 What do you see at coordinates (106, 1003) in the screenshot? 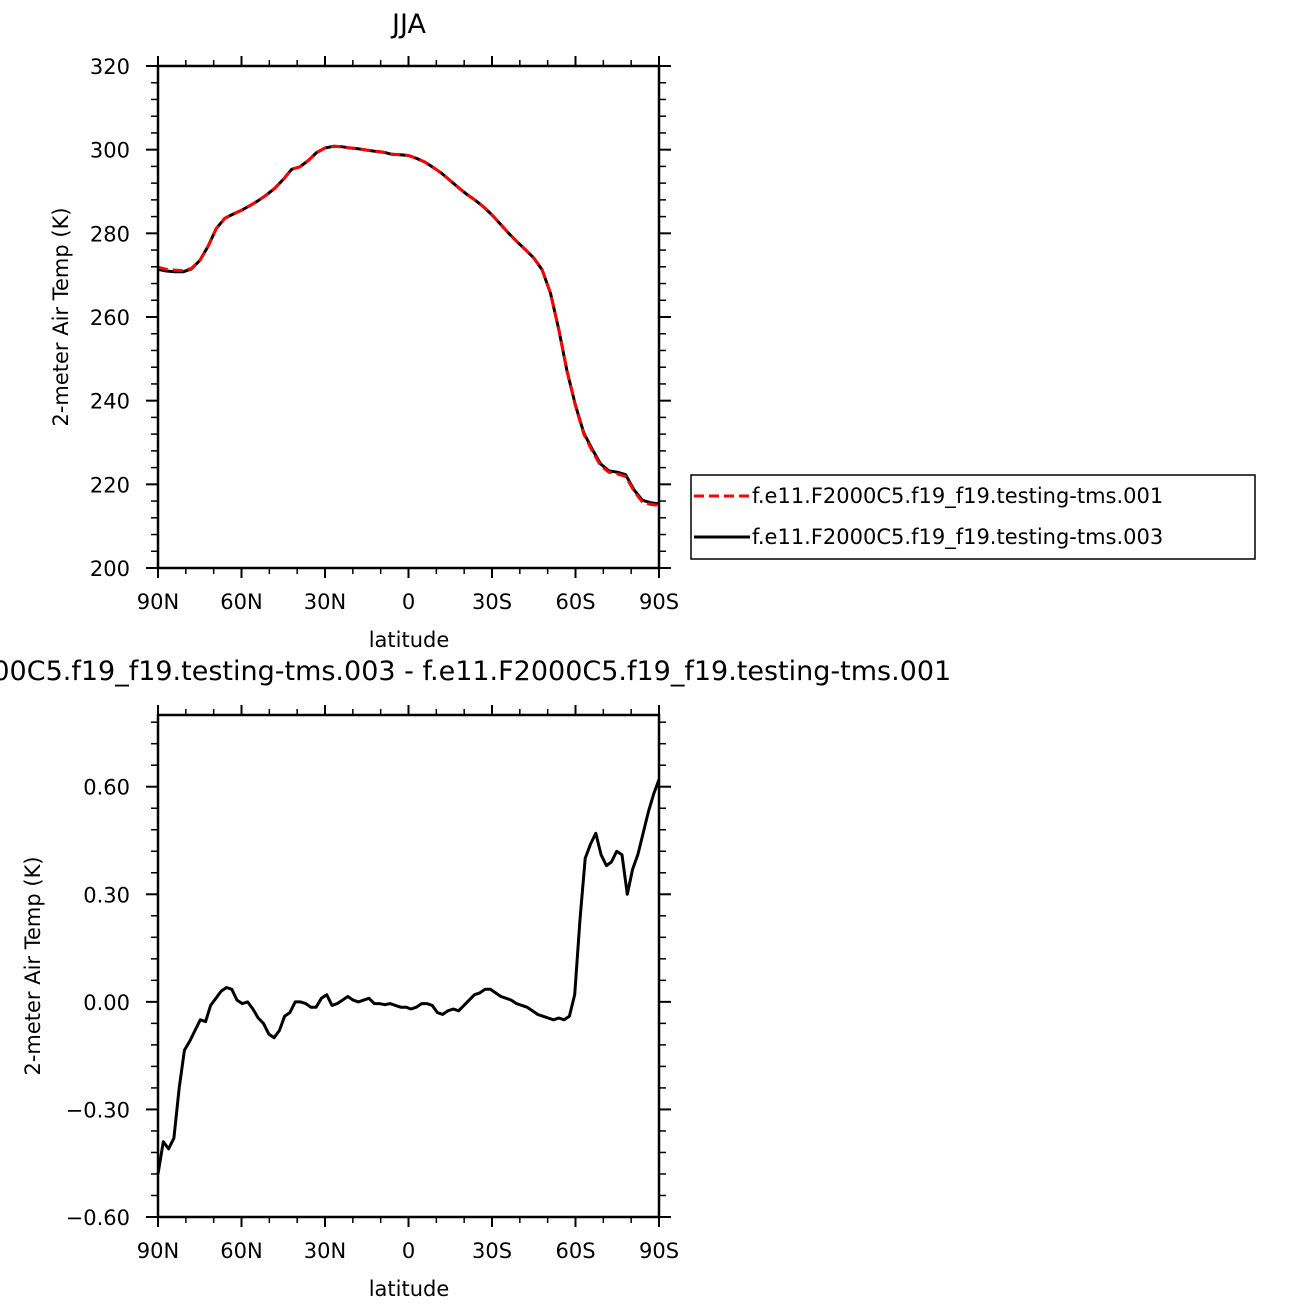
I see `bottom-y-tick-label-2: 0.00` at bounding box center [106, 1003].